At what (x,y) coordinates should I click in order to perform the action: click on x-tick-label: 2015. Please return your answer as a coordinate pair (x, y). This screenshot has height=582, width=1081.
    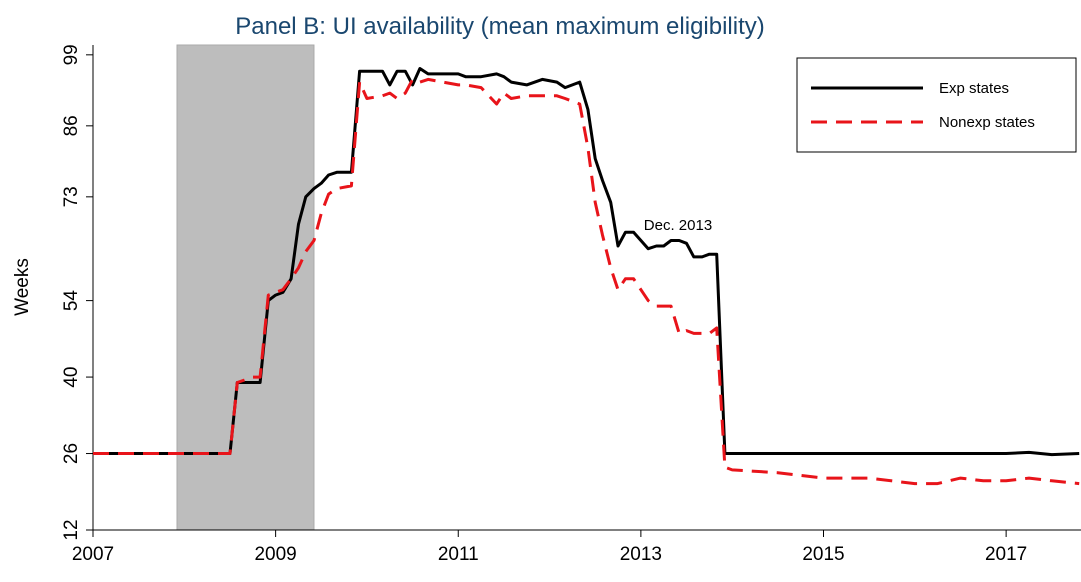
    Looking at the image, I should click on (823, 554).